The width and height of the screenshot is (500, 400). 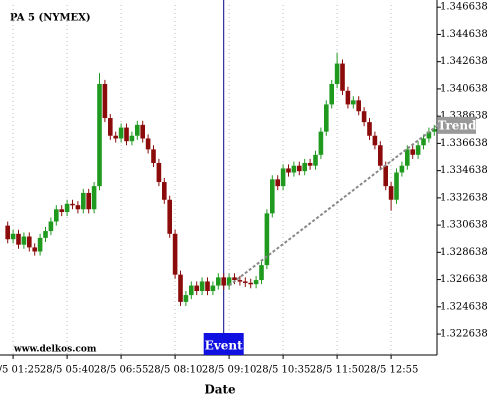 I want to click on x-tick-label: 28/5 12:55, so click(x=391, y=370).